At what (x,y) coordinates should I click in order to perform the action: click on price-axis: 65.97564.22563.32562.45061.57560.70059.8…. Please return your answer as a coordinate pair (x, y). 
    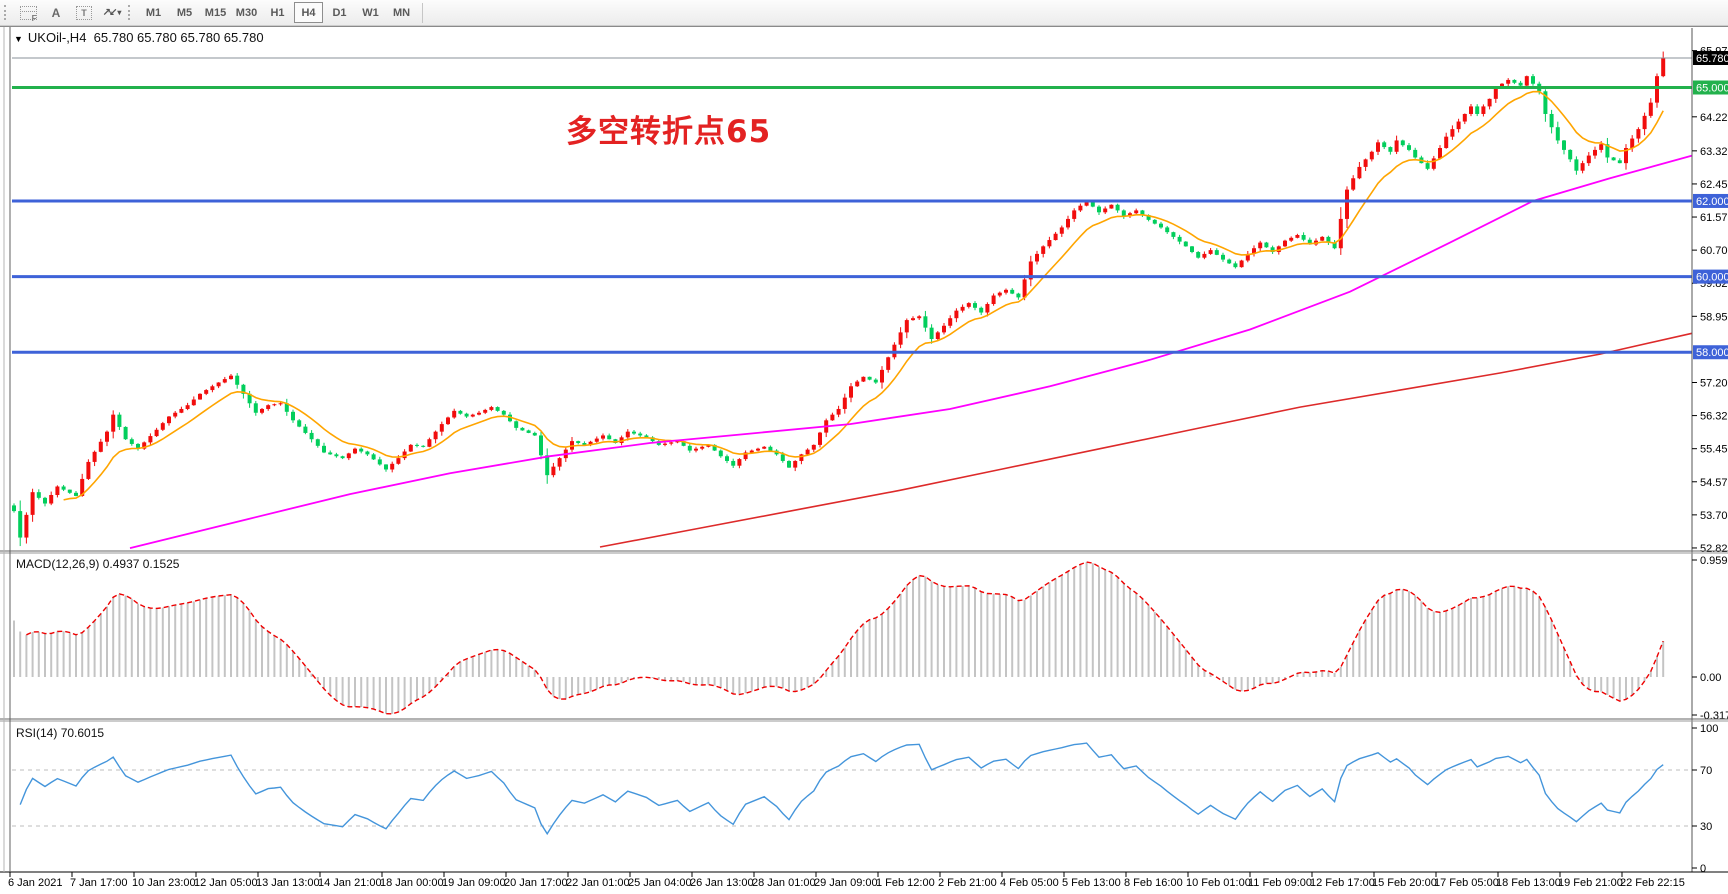
    Looking at the image, I should click on (1709, 450).